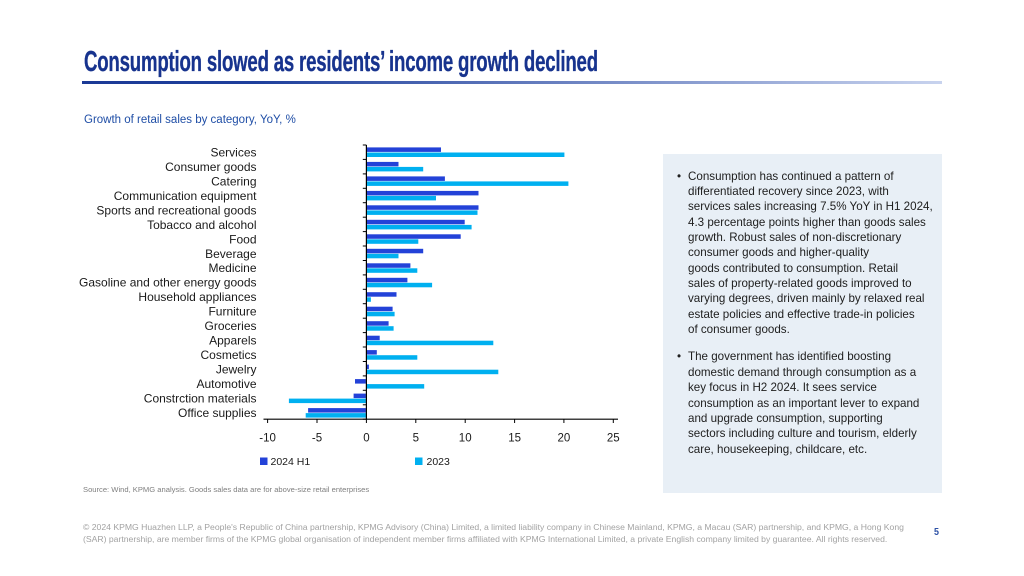 The height and width of the screenshot is (576, 1024). What do you see at coordinates (197, 297) in the screenshot?
I see `svg-text: Household appliances` at bounding box center [197, 297].